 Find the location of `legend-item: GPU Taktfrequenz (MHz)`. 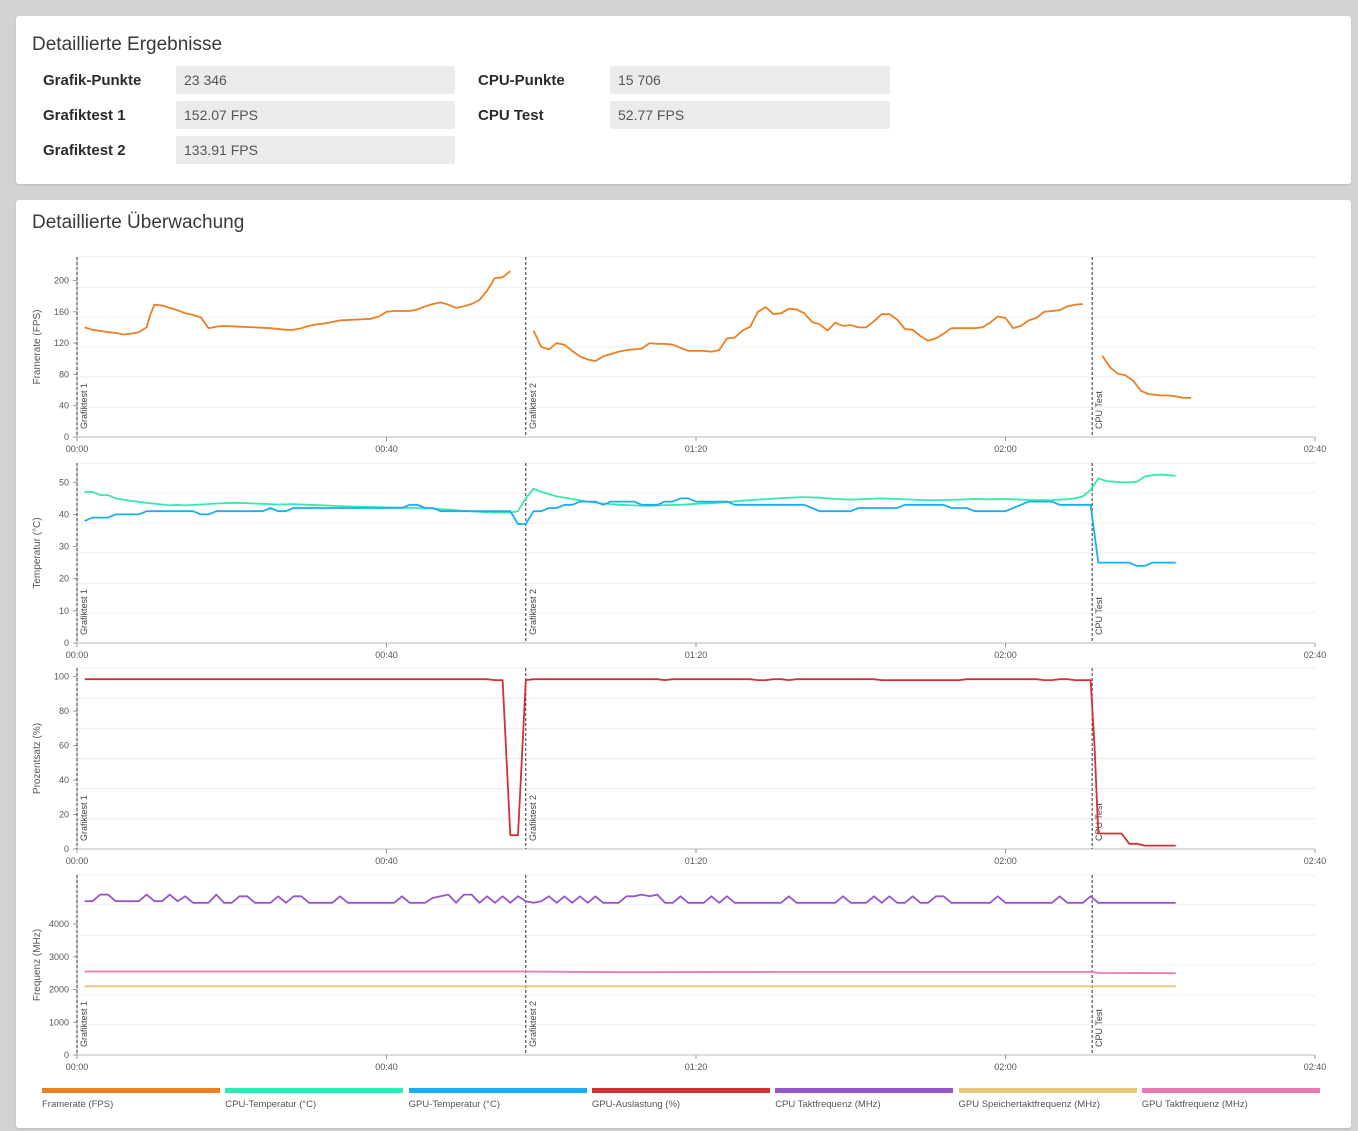

legend-item: GPU Taktfrequenz (MHz) is located at coordinates (1230, 1099).